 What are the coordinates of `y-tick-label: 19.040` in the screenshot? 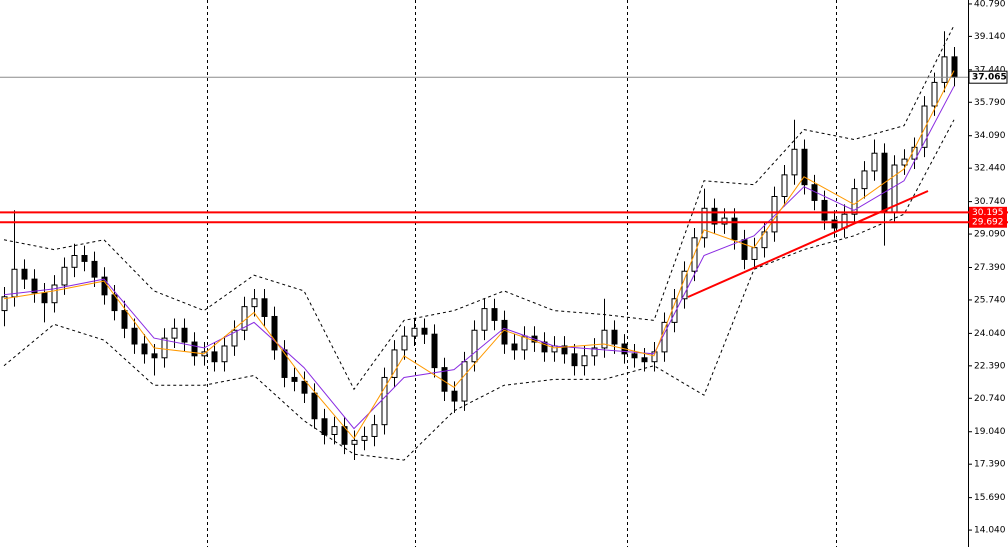 It's located at (990, 432).